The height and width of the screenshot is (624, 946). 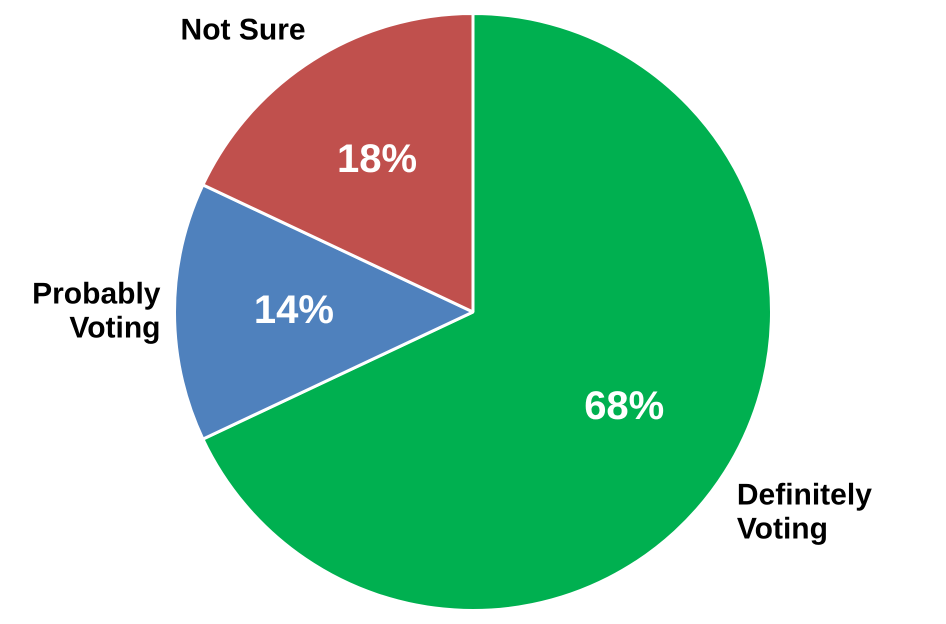 What do you see at coordinates (294, 310) in the screenshot?
I see `data-label: 14%` at bounding box center [294, 310].